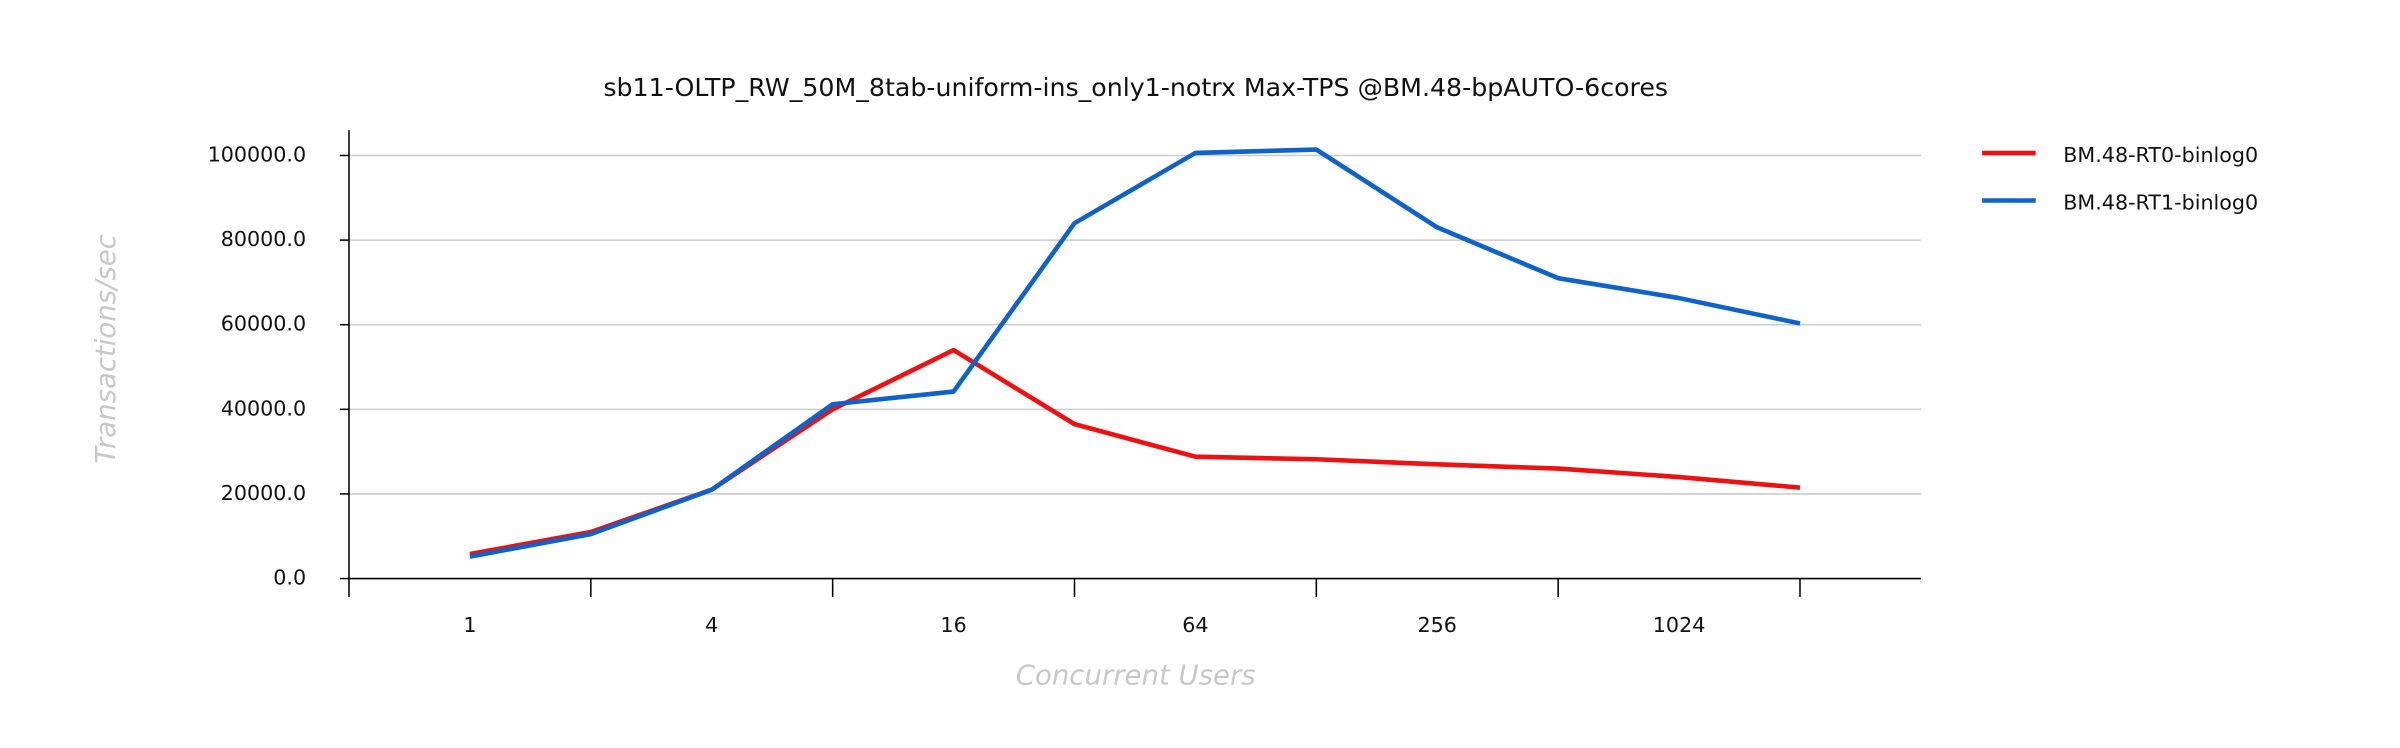 The height and width of the screenshot is (748, 2400). I want to click on y-tick-label: 40000.0, so click(263, 408).